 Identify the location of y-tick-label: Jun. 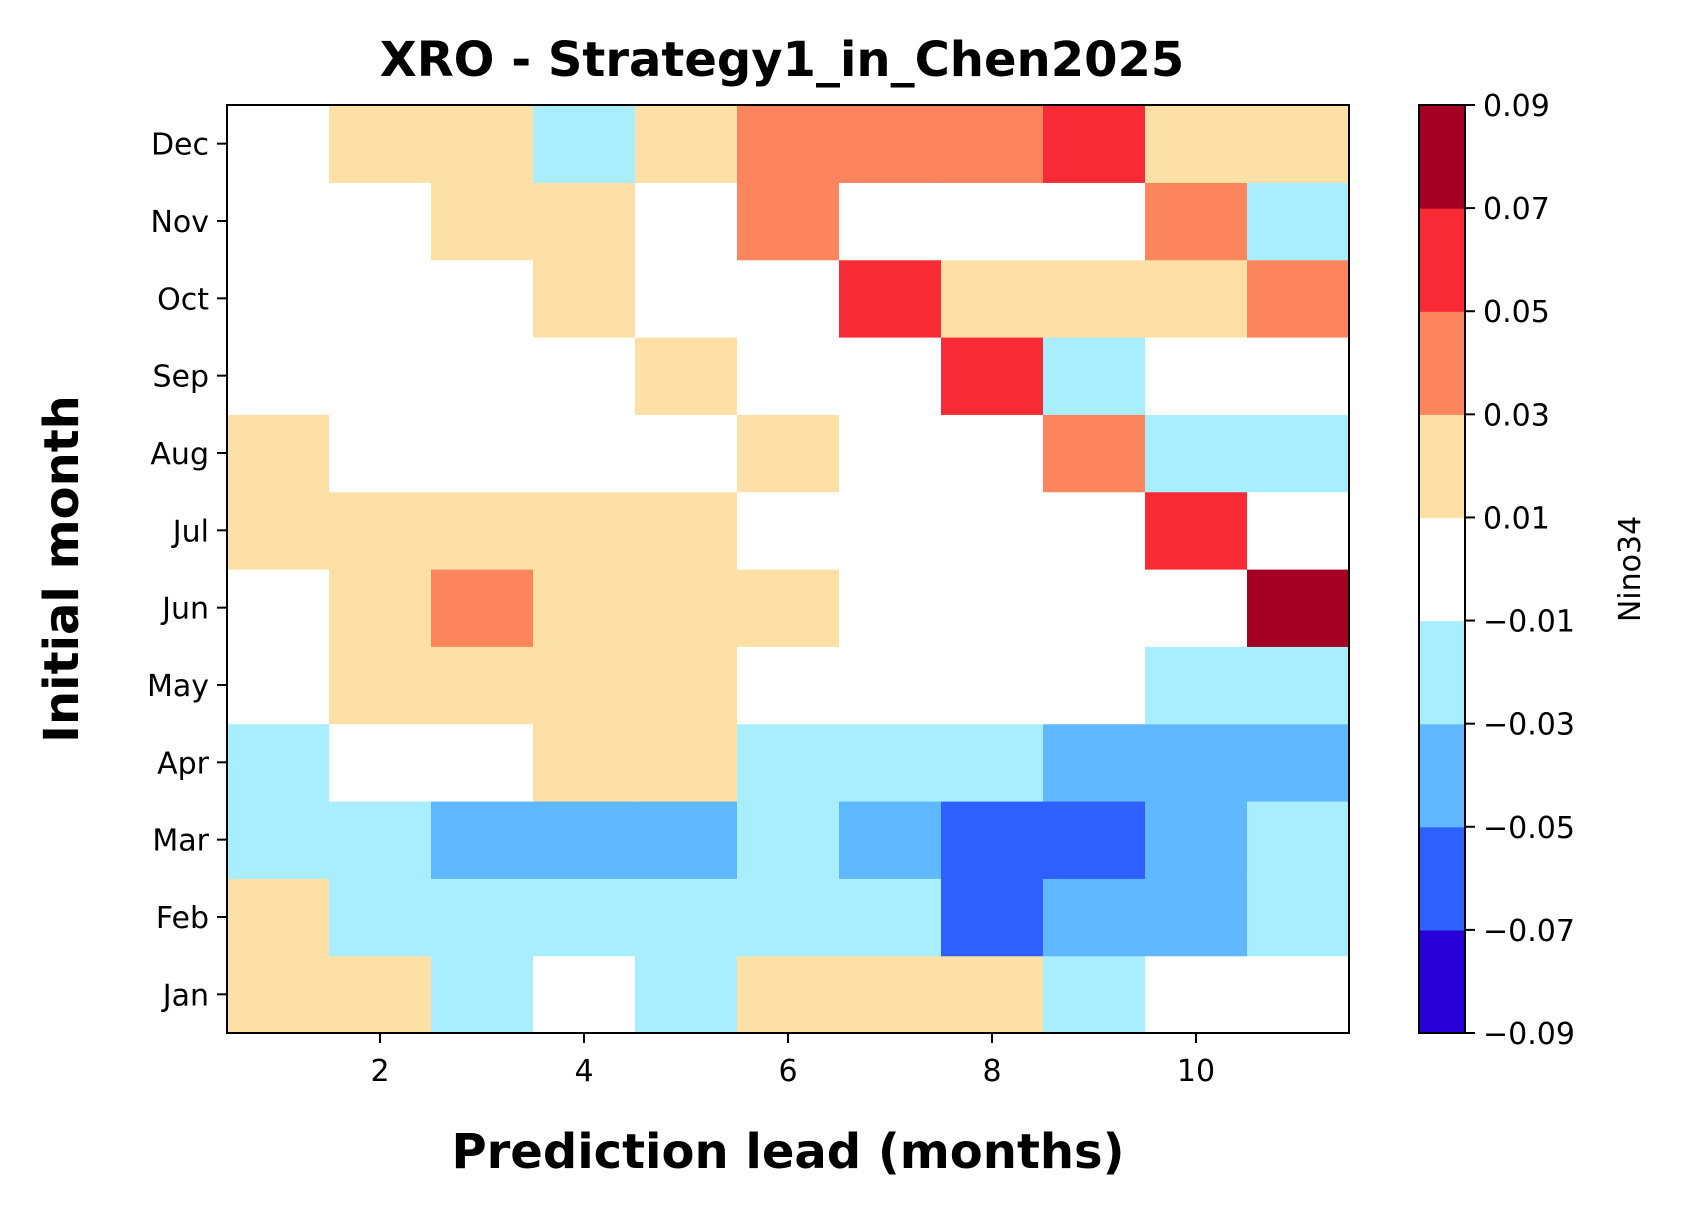
(184, 609).